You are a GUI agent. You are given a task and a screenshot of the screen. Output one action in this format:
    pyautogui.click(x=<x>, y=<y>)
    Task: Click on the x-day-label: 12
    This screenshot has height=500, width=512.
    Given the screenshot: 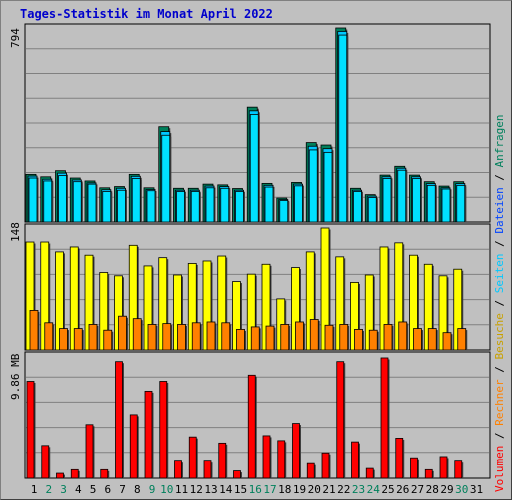 What is the action you would take?
    pyautogui.click(x=196, y=489)
    